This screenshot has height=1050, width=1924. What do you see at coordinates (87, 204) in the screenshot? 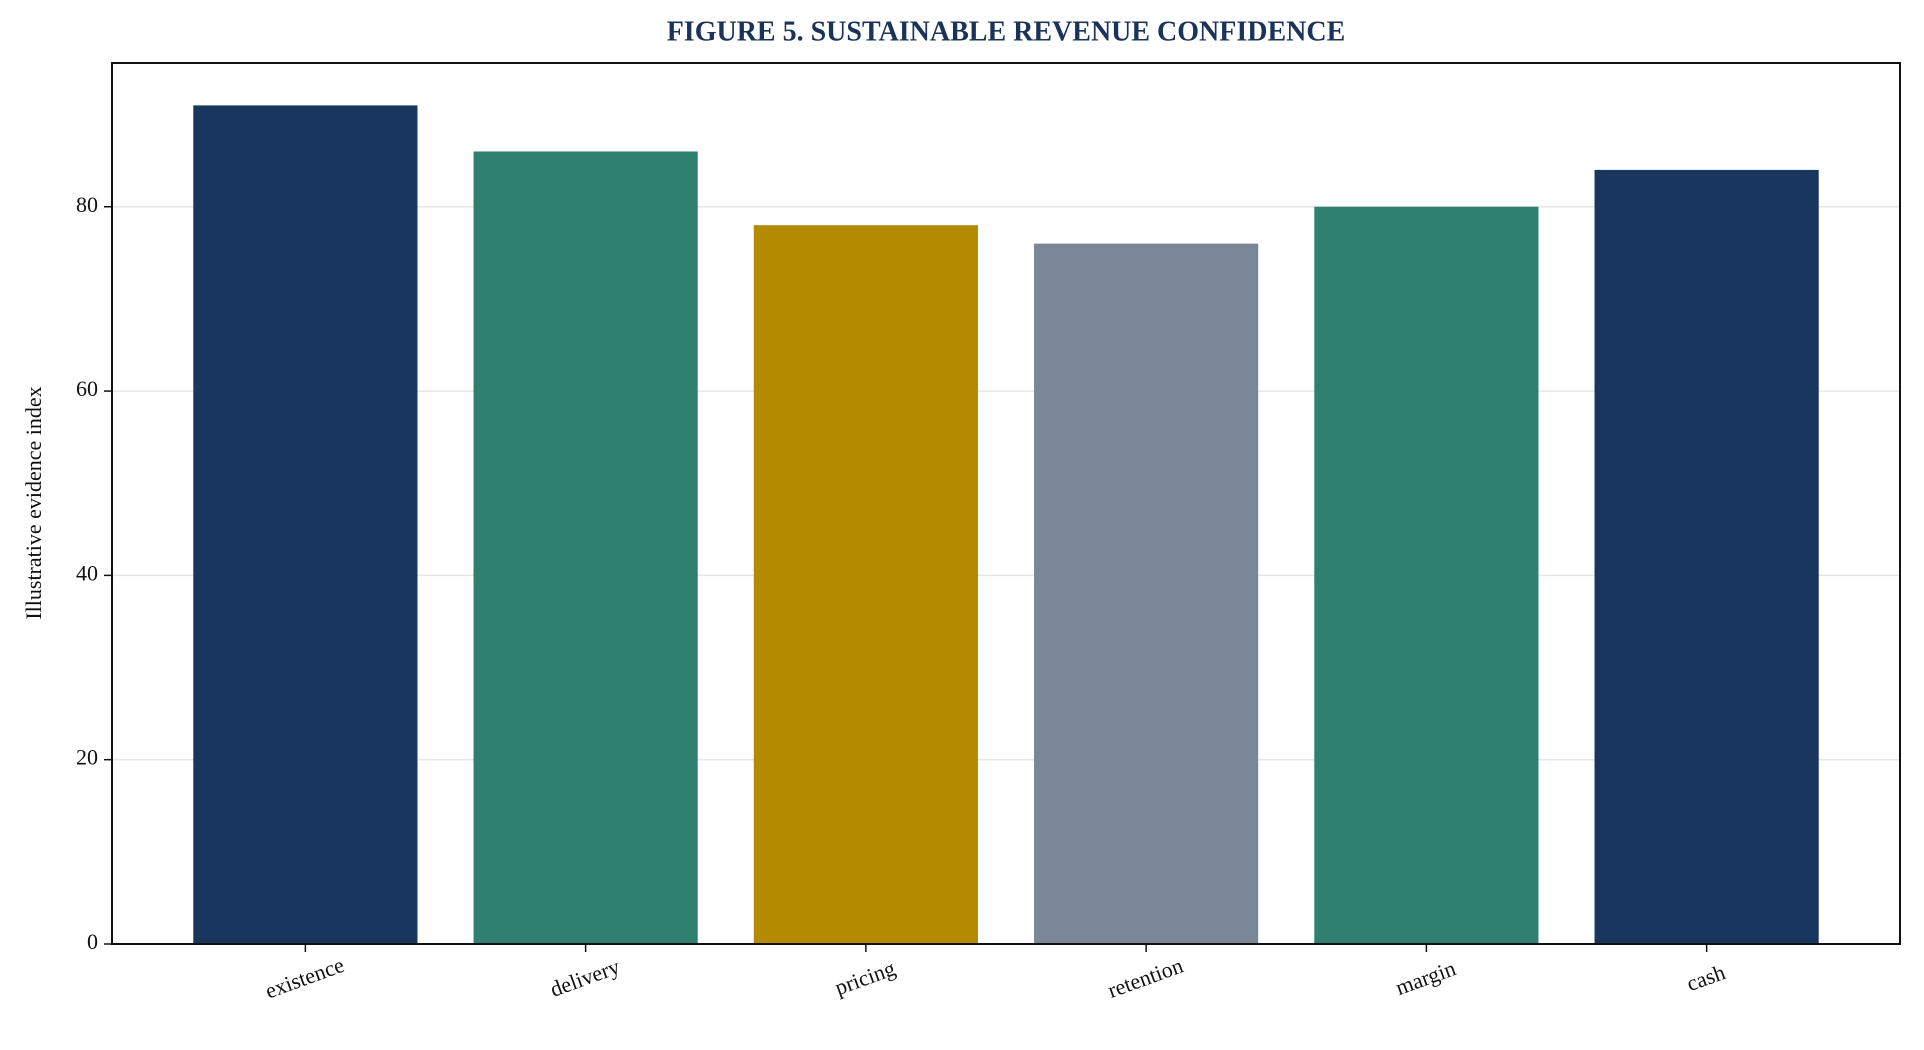
I see `y-tick-label: 80` at bounding box center [87, 204].